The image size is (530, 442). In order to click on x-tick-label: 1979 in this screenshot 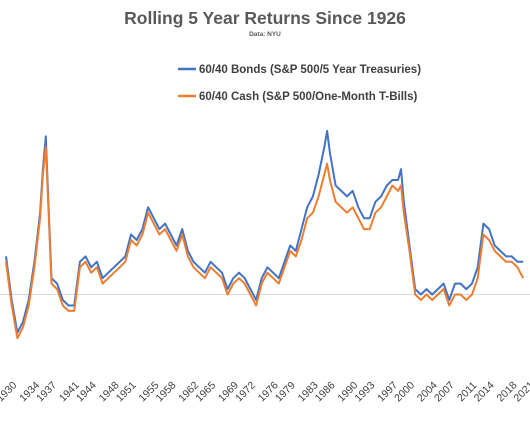, I will do `click(285, 391)`.